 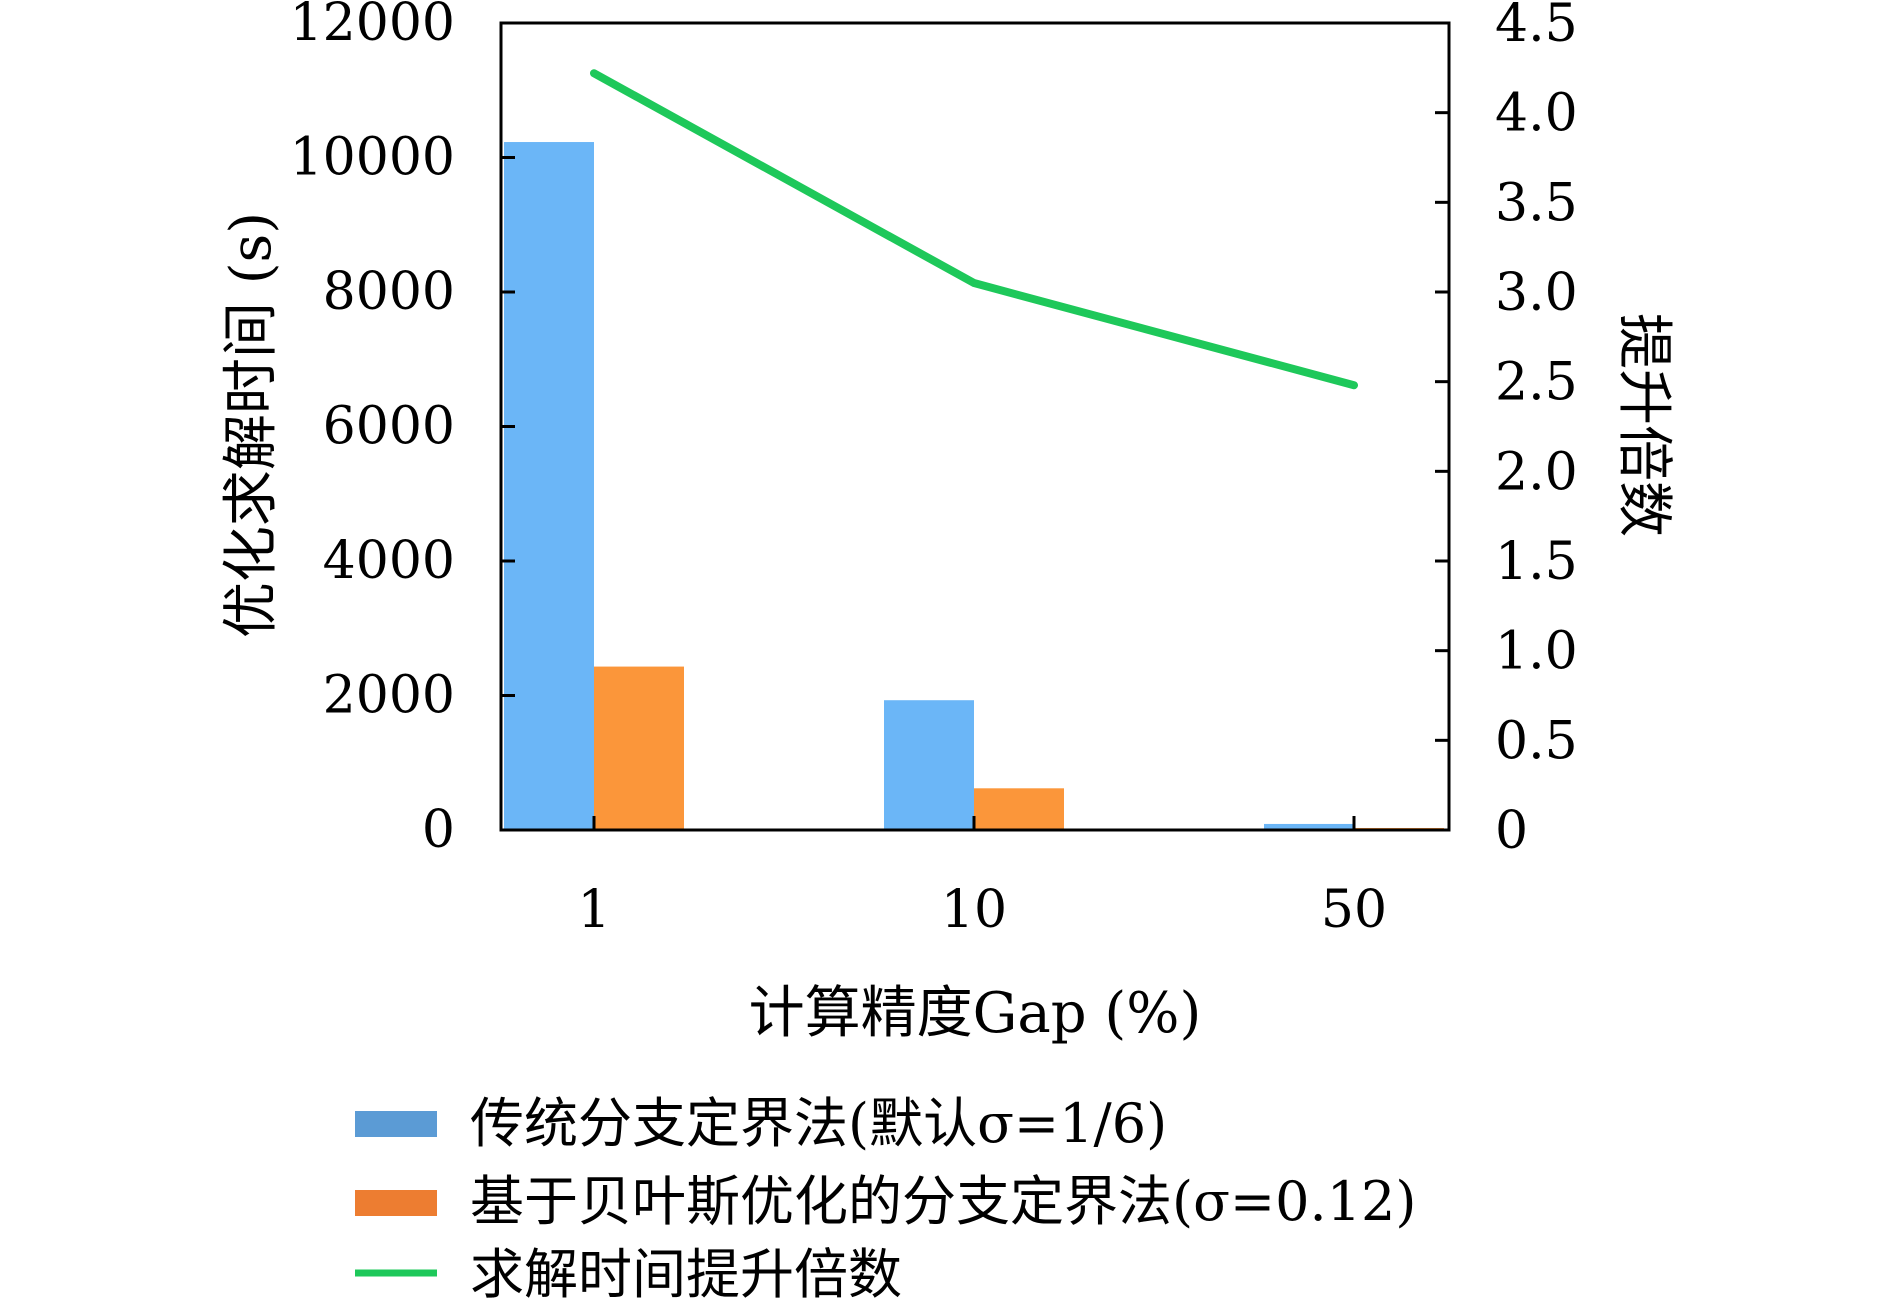 What do you see at coordinates (1536, 652) in the screenshot?
I see `y2-tick-label: 1.0` at bounding box center [1536, 652].